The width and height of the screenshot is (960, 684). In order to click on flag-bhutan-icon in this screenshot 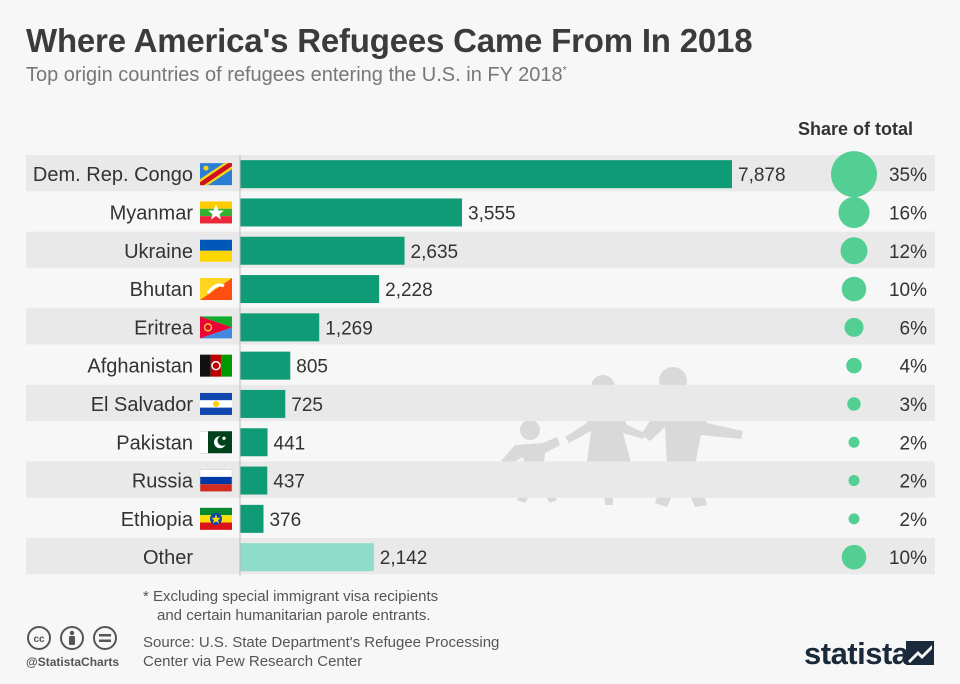, I will do `click(216, 289)`.